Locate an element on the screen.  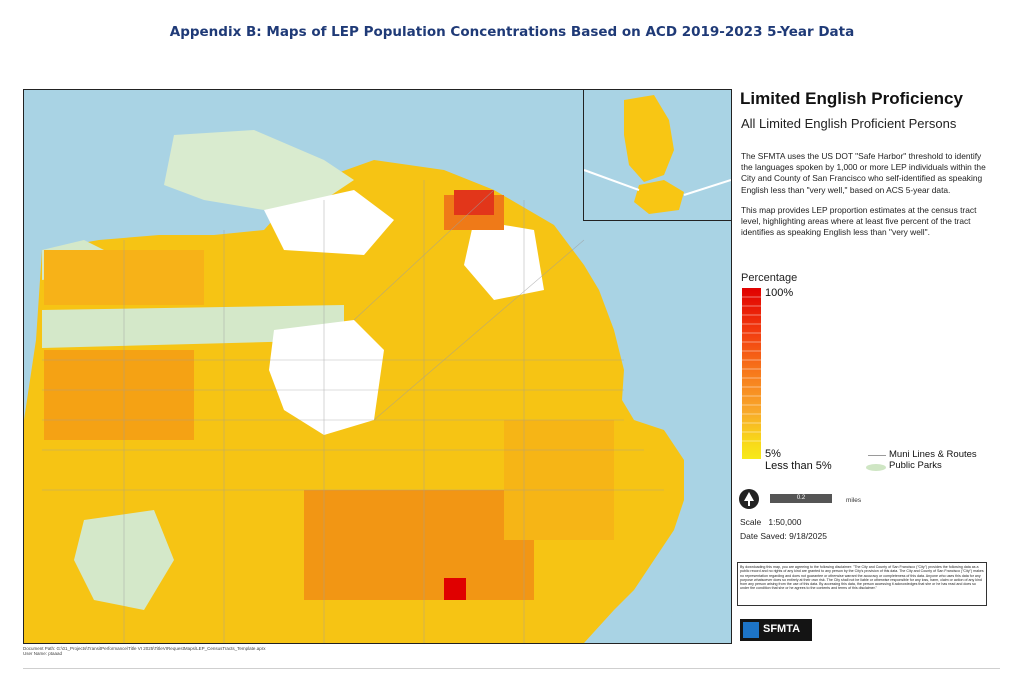
muni-lines-label: Muni Lines & Routes is located at coordinates (933, 454).